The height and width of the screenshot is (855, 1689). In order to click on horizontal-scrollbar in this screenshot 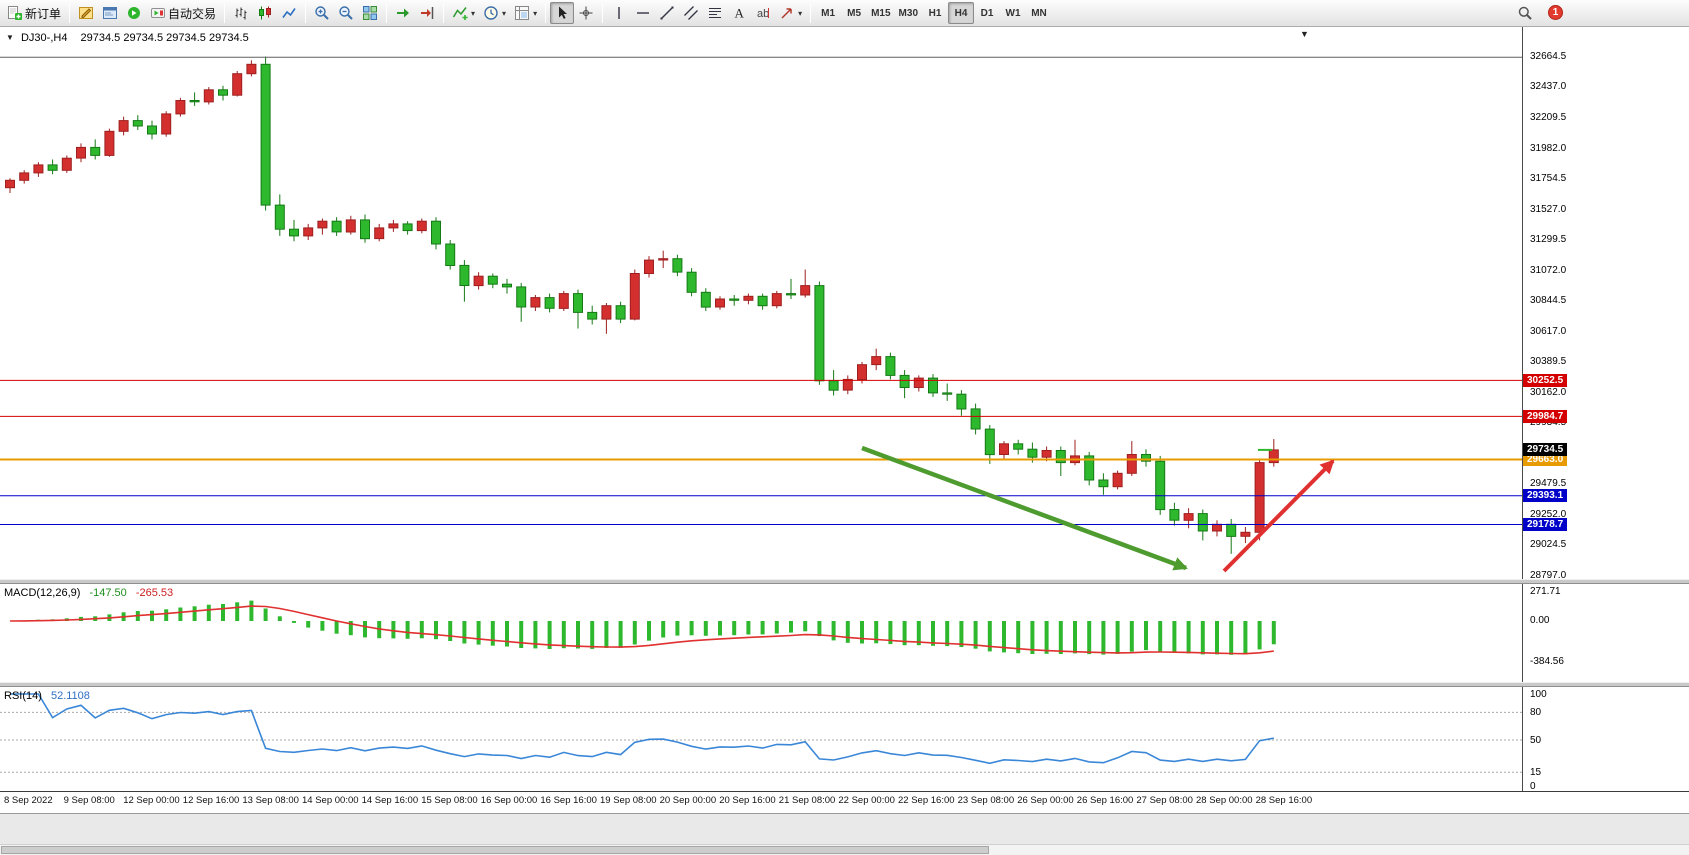, I will do `click(844, 849)`.